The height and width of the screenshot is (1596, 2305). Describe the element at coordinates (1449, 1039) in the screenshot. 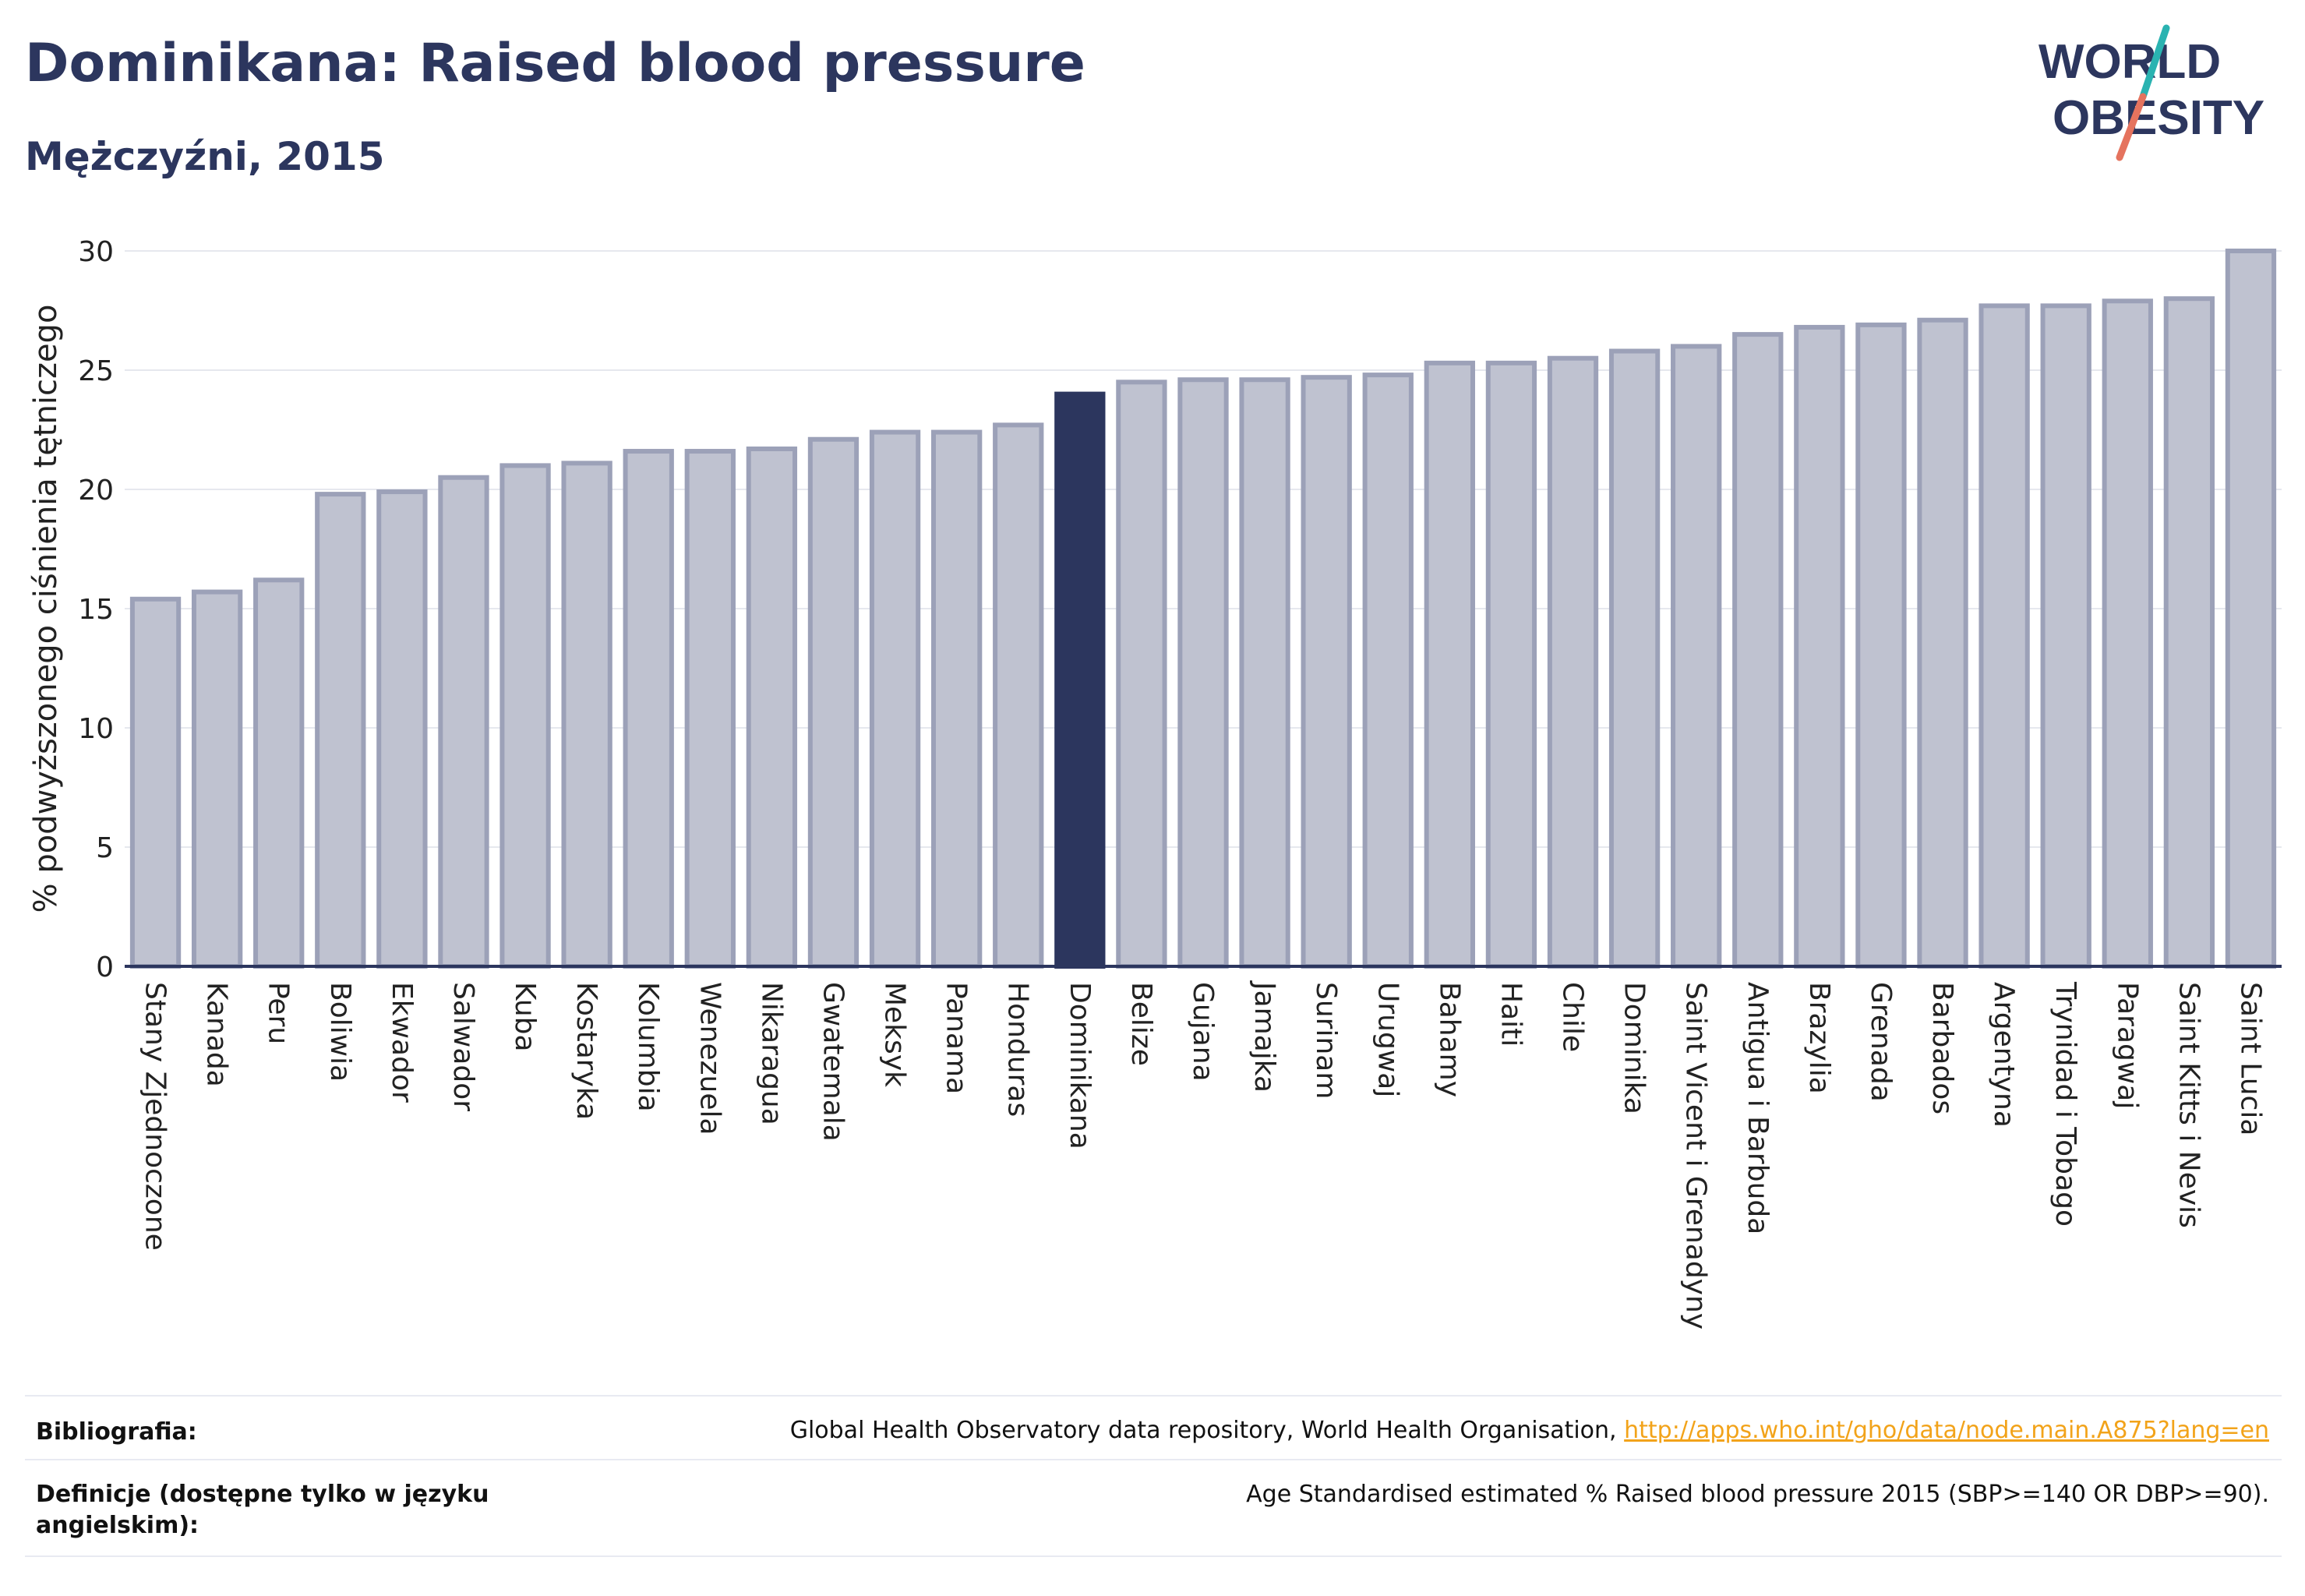

I see `x-tick-label: Bahamy` at that location.